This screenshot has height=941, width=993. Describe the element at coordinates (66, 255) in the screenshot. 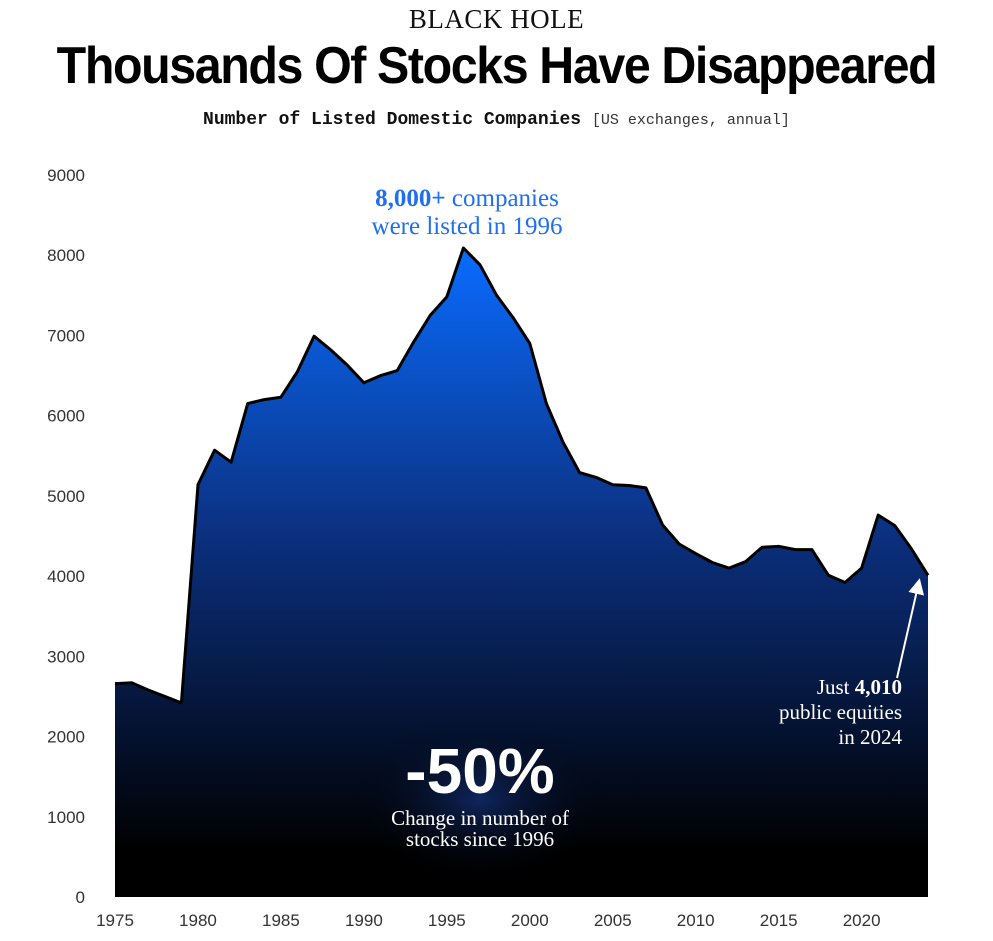

I see `y-tick-label: 8000` at that location.